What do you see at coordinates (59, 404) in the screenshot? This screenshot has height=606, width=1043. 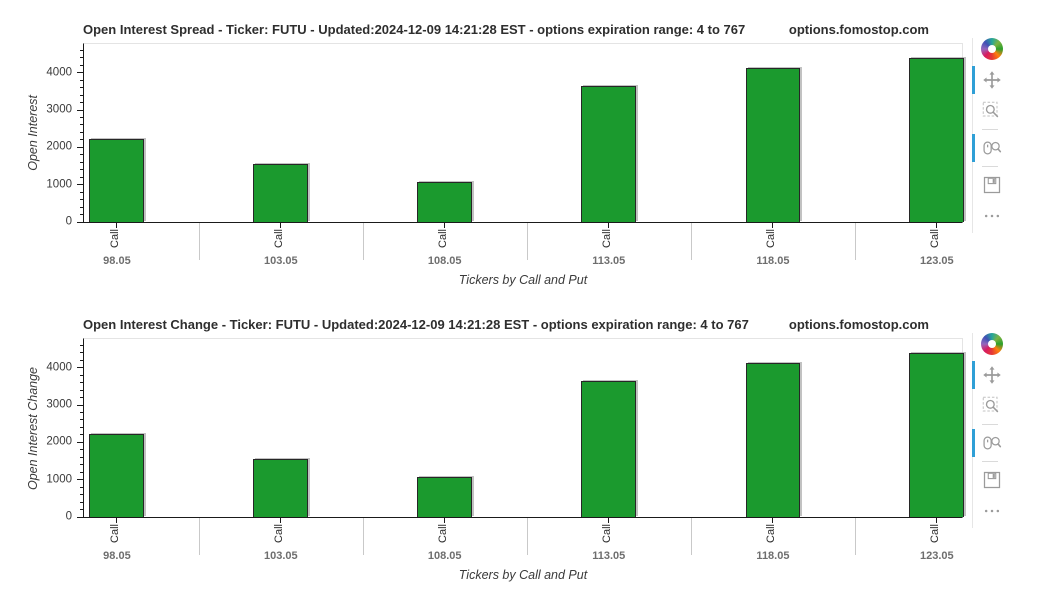 I see `y-tick-label: 3000` at bounding box center [59, 404].